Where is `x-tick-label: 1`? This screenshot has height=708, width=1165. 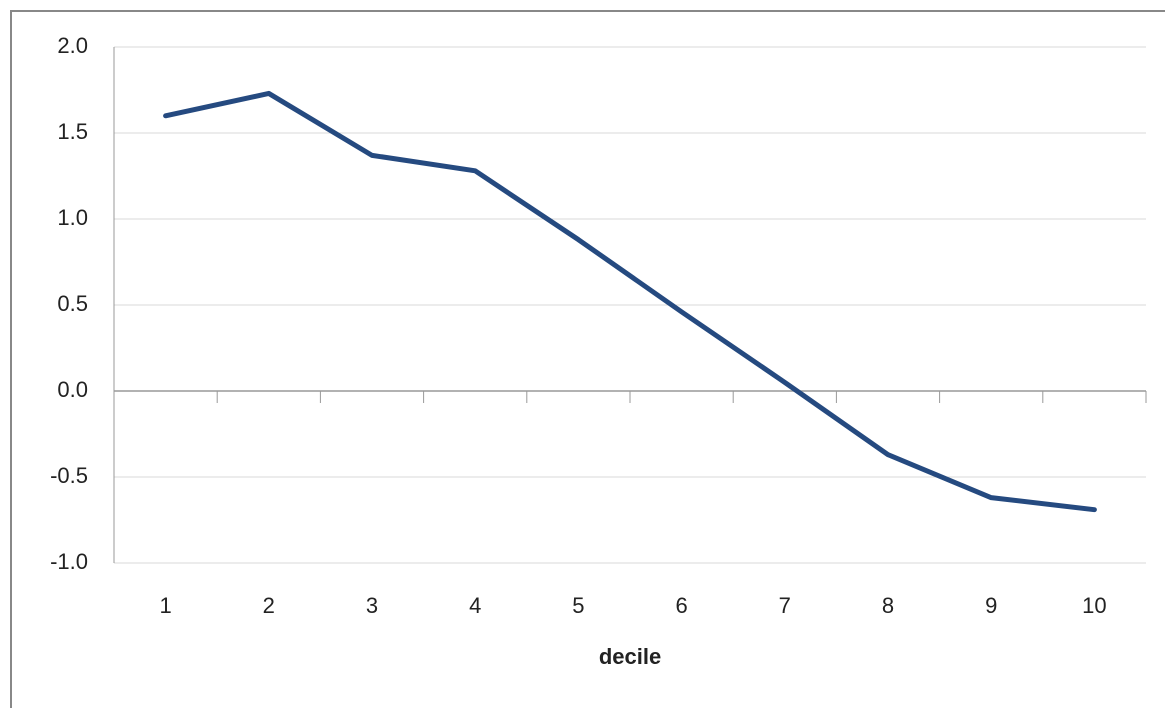
x-tick-label: 1 is located at coordinates (165, 605).